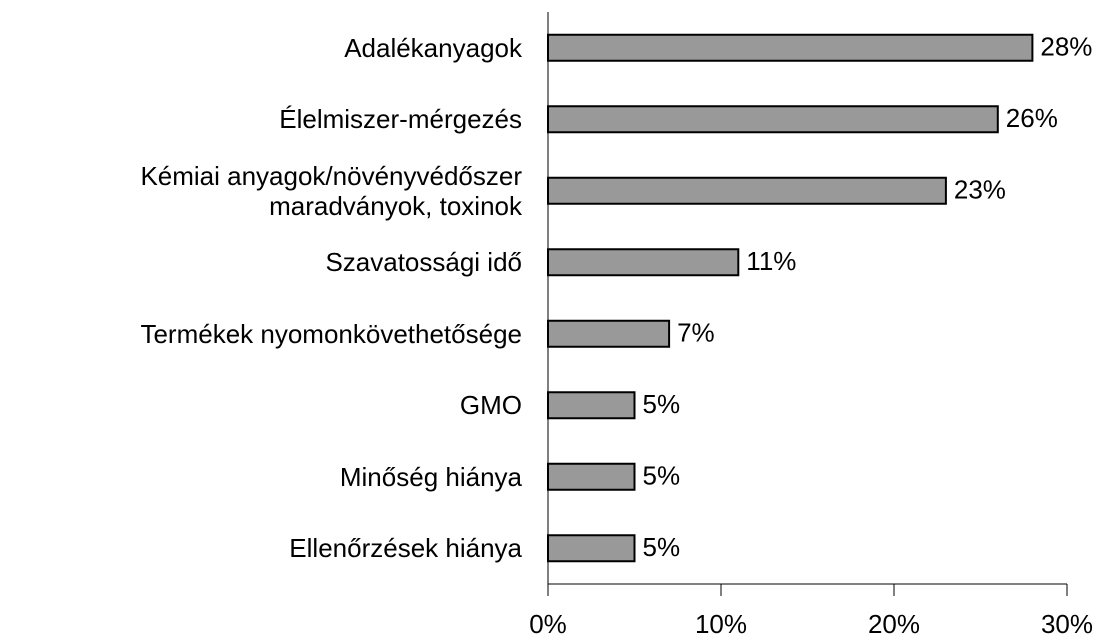 The width and height of the screenshot is (1102, 641). I want to click on value-label: 23%, so click(980, 190).